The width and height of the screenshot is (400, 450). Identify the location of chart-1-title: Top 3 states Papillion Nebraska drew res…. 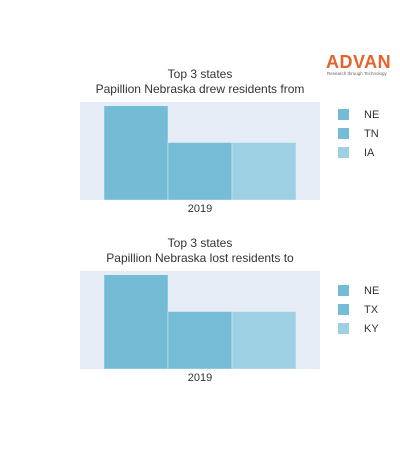
(200, 82).